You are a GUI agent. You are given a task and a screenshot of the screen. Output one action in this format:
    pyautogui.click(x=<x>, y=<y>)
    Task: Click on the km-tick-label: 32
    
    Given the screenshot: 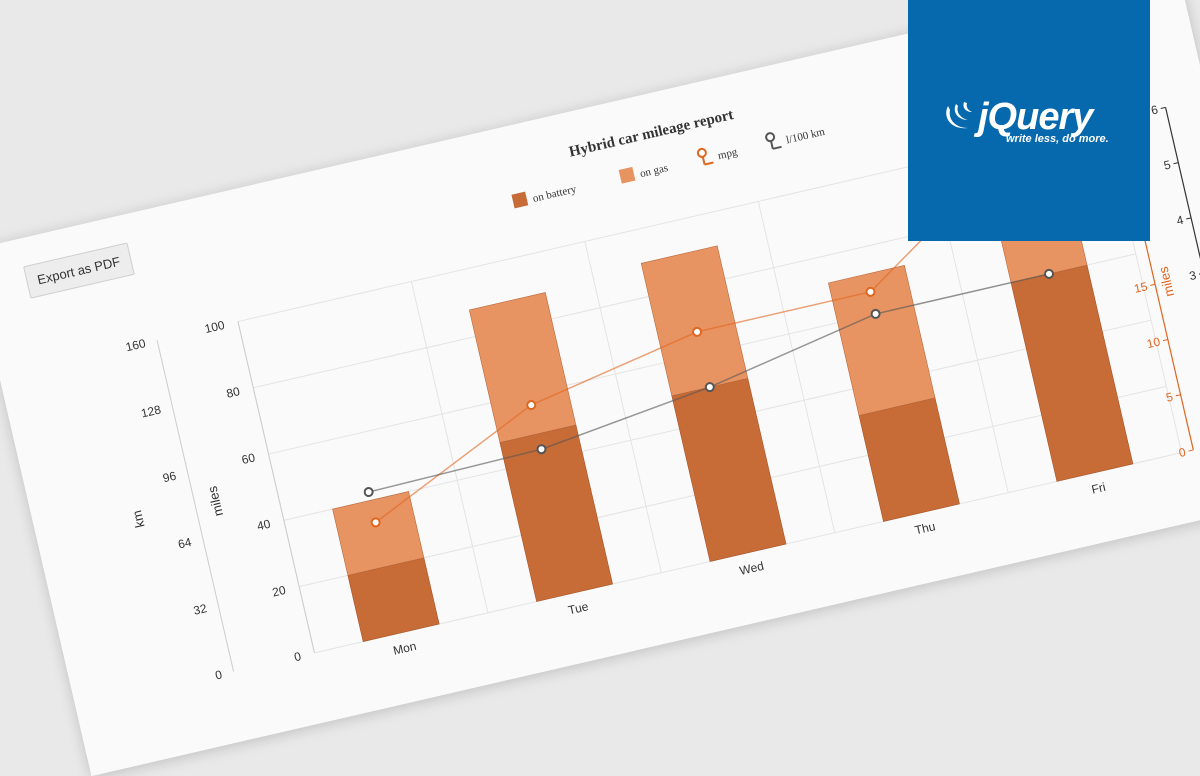 What is the action you would take?
    pyautogui.click(x=200, y=609)
    